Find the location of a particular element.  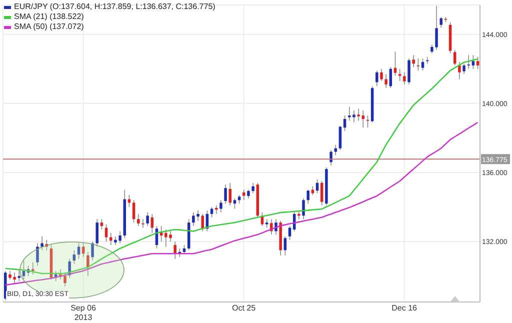

x-tick-label: Dec 16 is located at coordinates (405, 307).